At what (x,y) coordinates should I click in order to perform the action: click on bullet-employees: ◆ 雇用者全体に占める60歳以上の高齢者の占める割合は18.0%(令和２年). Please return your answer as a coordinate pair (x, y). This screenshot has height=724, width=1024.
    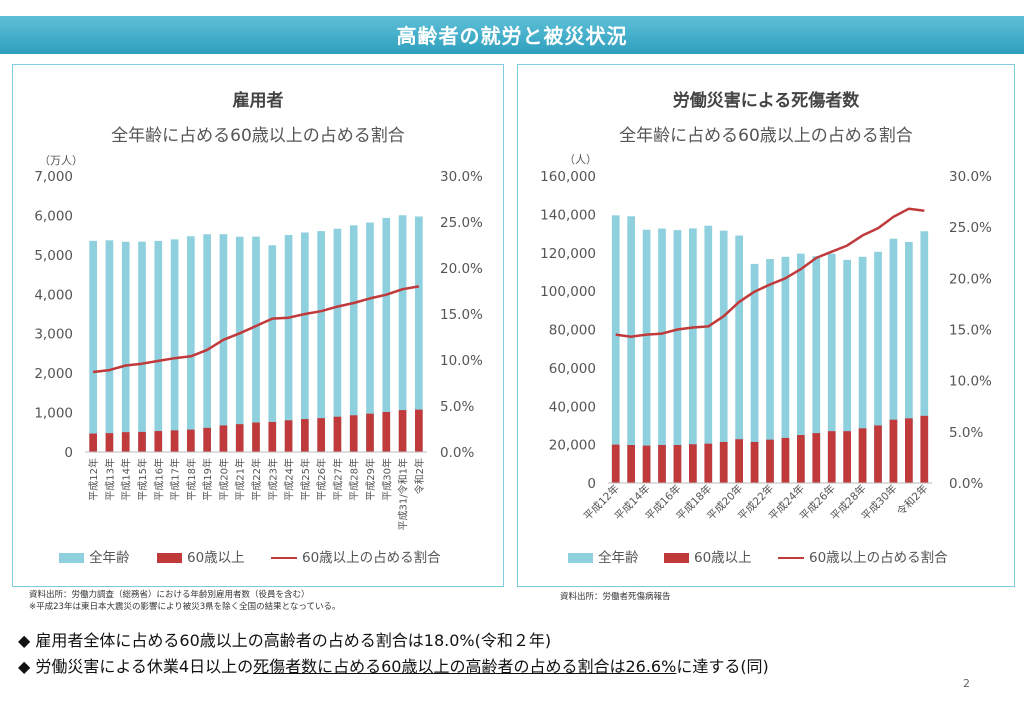
    Looking at the image, I should click on (393, 641).